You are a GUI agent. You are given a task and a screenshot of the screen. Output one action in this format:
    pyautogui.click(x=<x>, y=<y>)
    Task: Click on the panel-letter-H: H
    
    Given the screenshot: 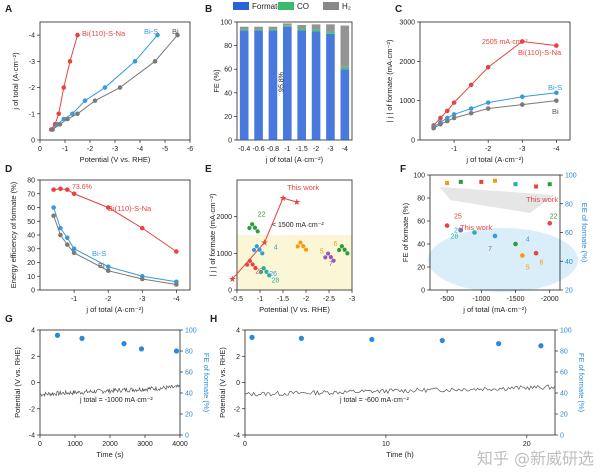 What is the action you would take?
    pyautogui.click(x=213, y=319)
    